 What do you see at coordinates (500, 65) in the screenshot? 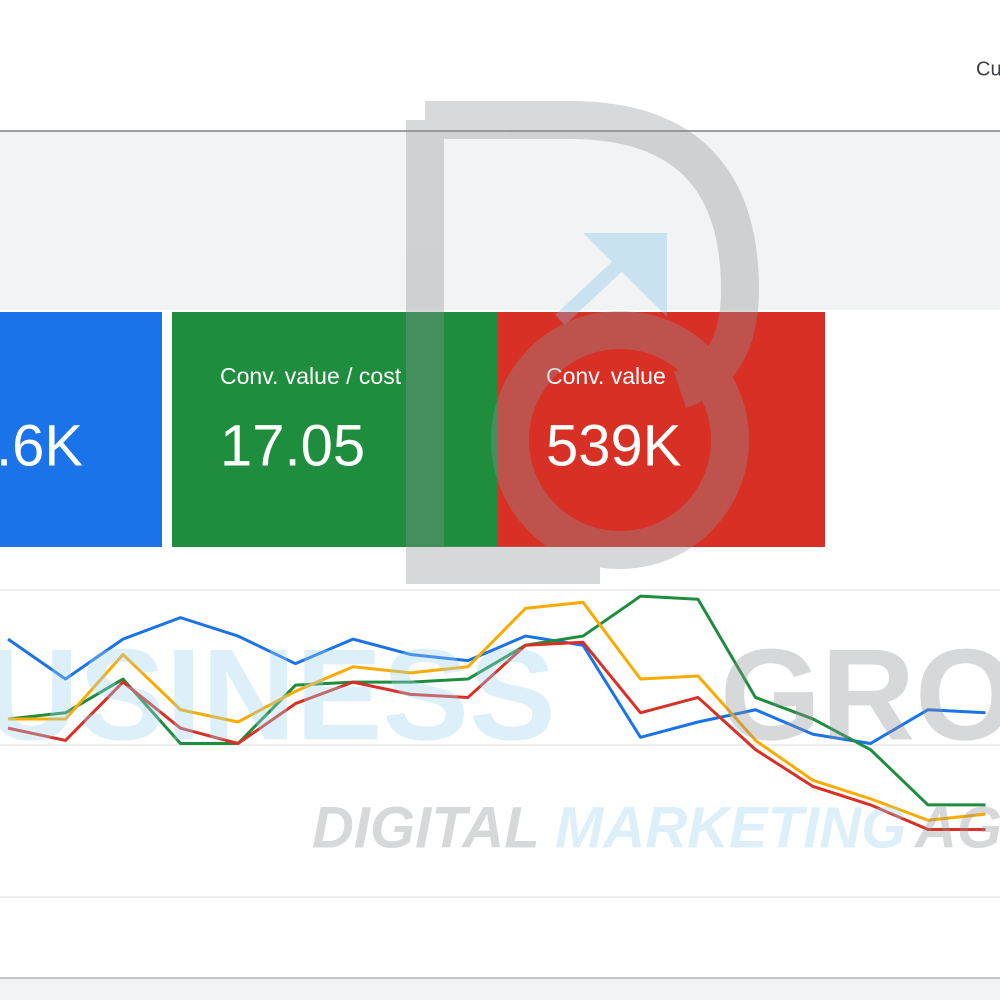
I see `header-bar` at bounding box center [500, 65].